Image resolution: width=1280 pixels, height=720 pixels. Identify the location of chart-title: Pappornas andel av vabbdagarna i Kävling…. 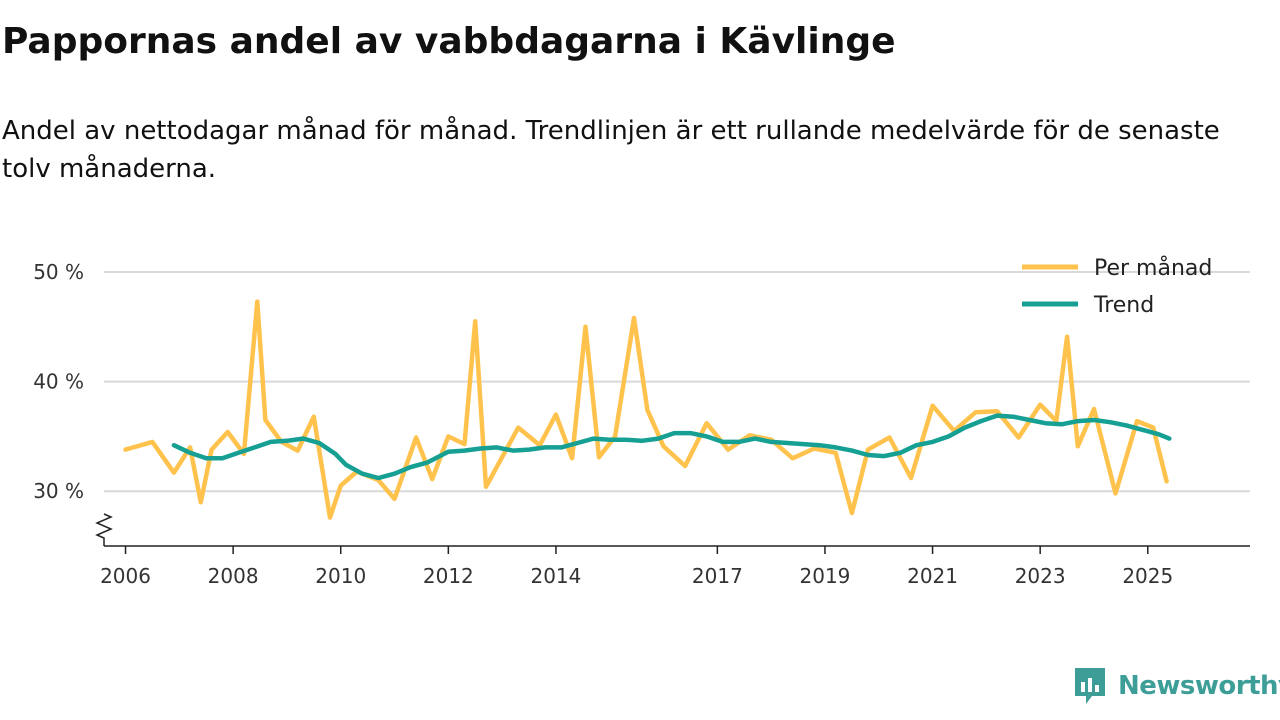
(449, 41).